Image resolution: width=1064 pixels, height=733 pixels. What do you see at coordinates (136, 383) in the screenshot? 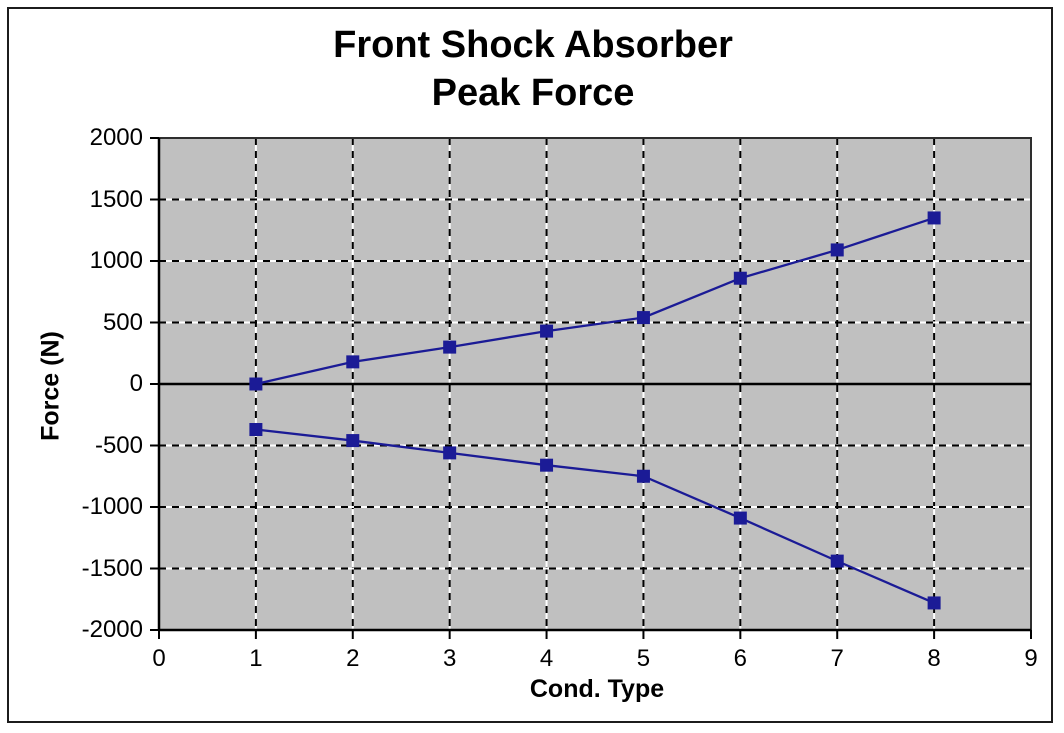
I see `y-tick-label: 0` at bounding box center [136, 383].